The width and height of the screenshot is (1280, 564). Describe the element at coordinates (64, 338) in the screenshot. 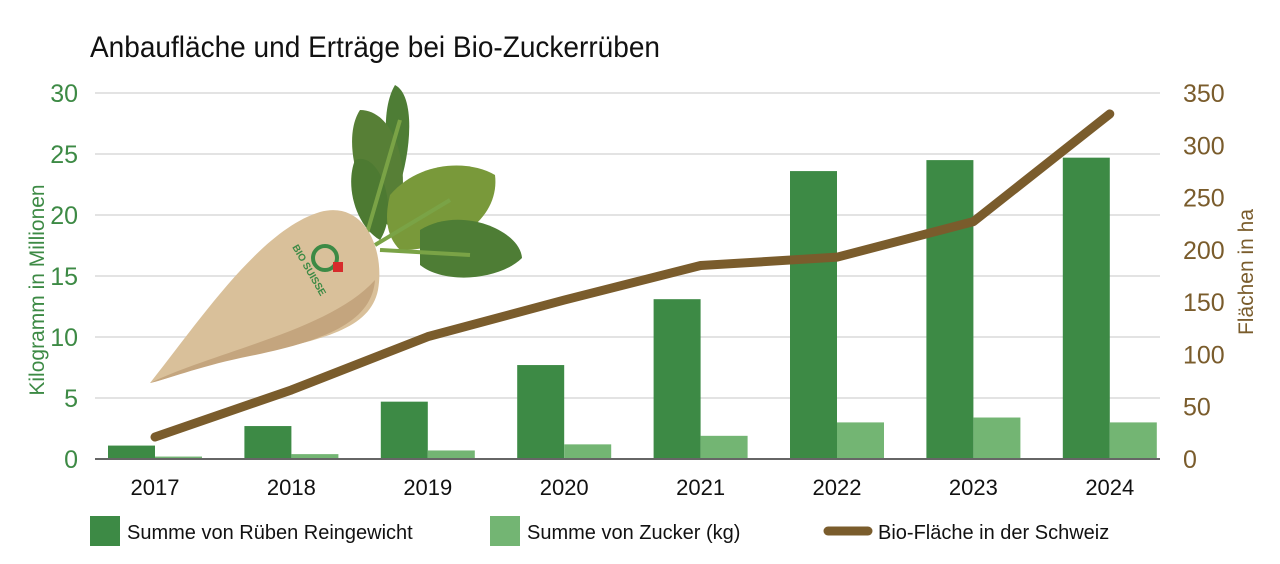

I see `left-tick-label: 10` at that location.